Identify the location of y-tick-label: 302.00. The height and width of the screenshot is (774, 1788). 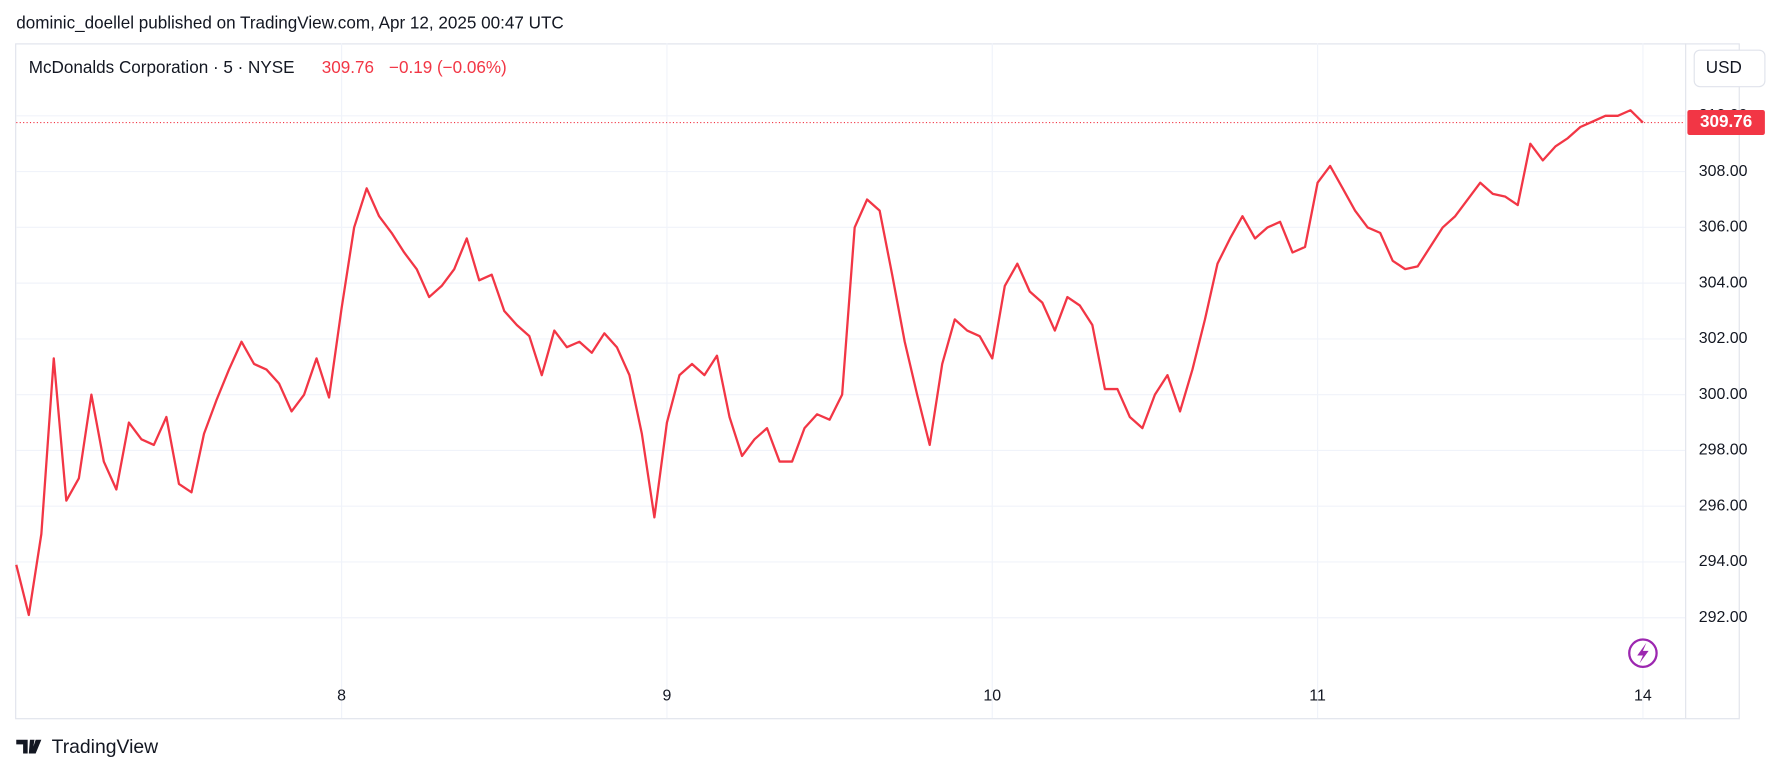
(1723, 338).